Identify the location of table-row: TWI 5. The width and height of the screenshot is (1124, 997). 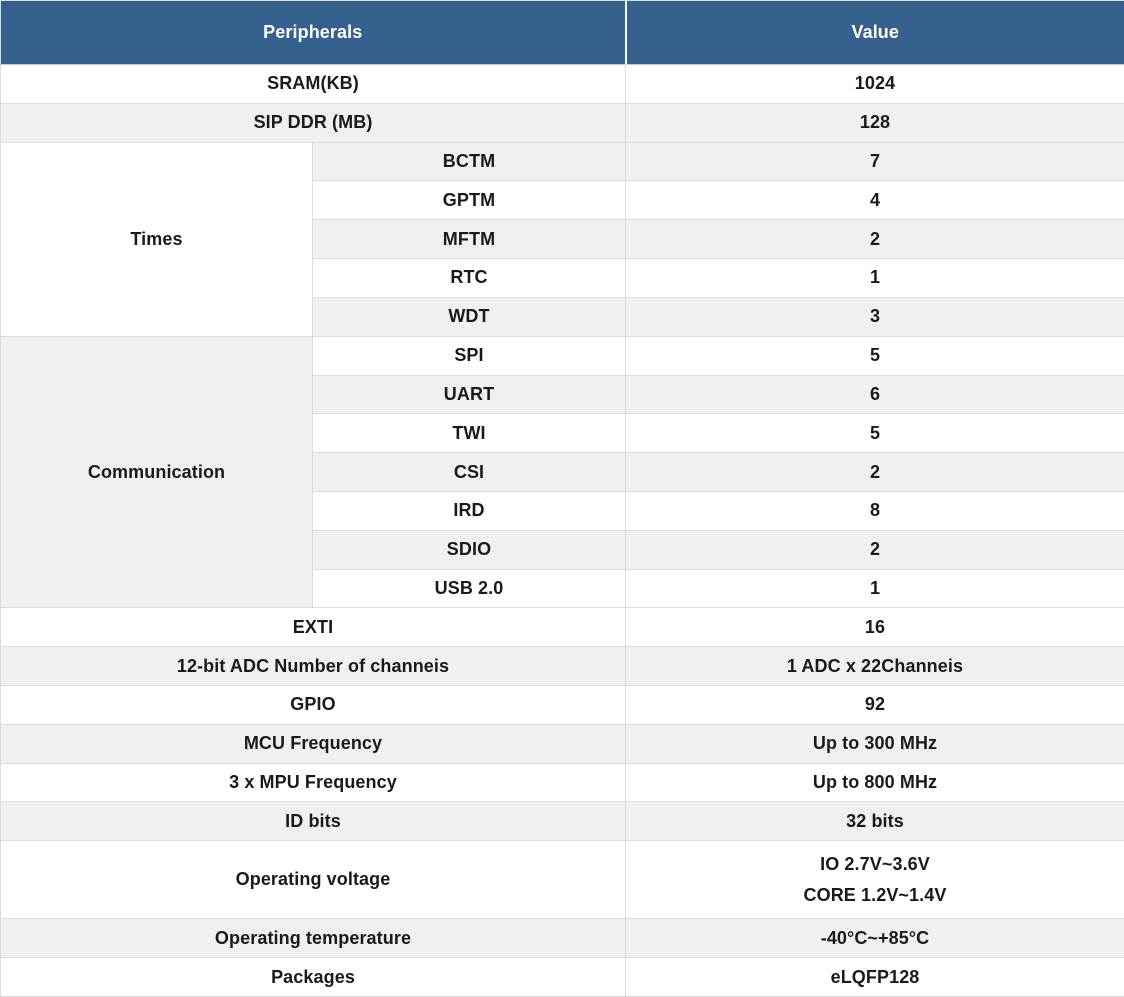
(562, 433).